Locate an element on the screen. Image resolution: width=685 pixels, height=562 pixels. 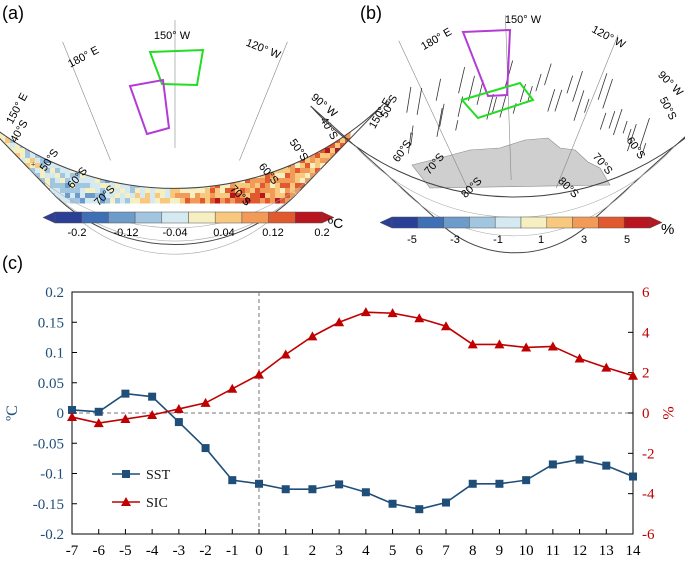
meridian is located at coordinates (86, 101).